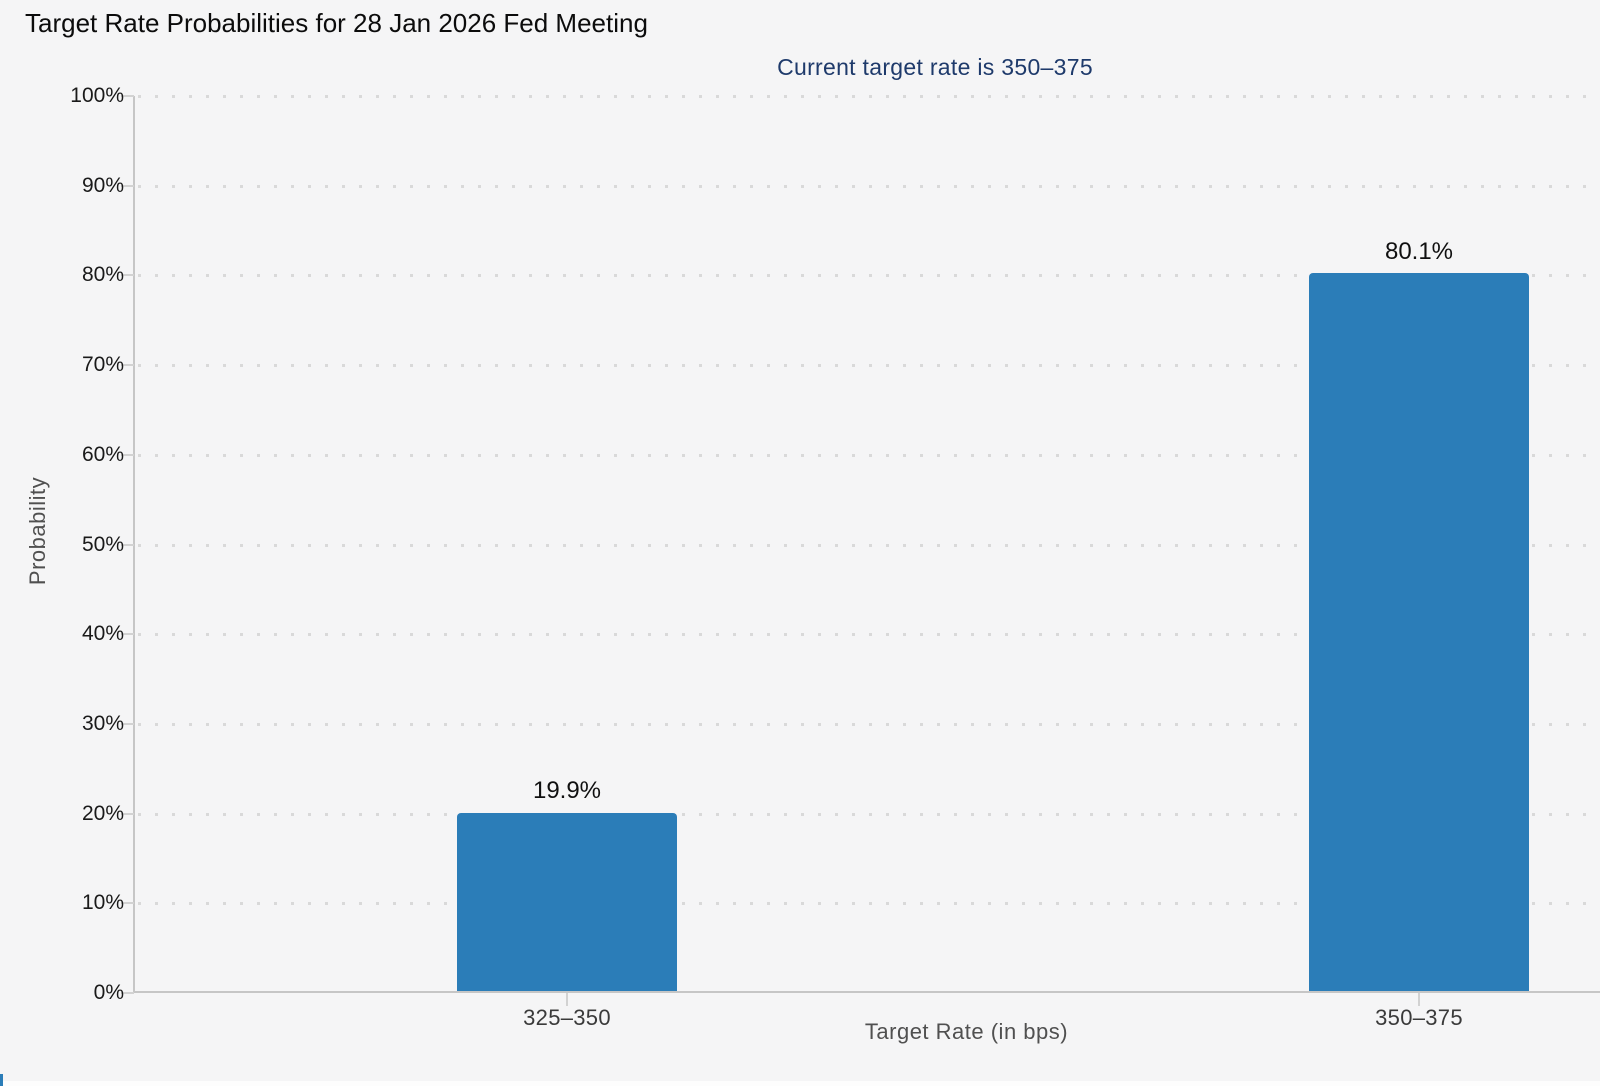 Image resolution: width=1600 pixels, height=1086 pixels. What do you see at coordinates (567, 1017) in the screenshot?
I see `x-tick-label-325-350: 325–350` at bounding box center [567, 1017].